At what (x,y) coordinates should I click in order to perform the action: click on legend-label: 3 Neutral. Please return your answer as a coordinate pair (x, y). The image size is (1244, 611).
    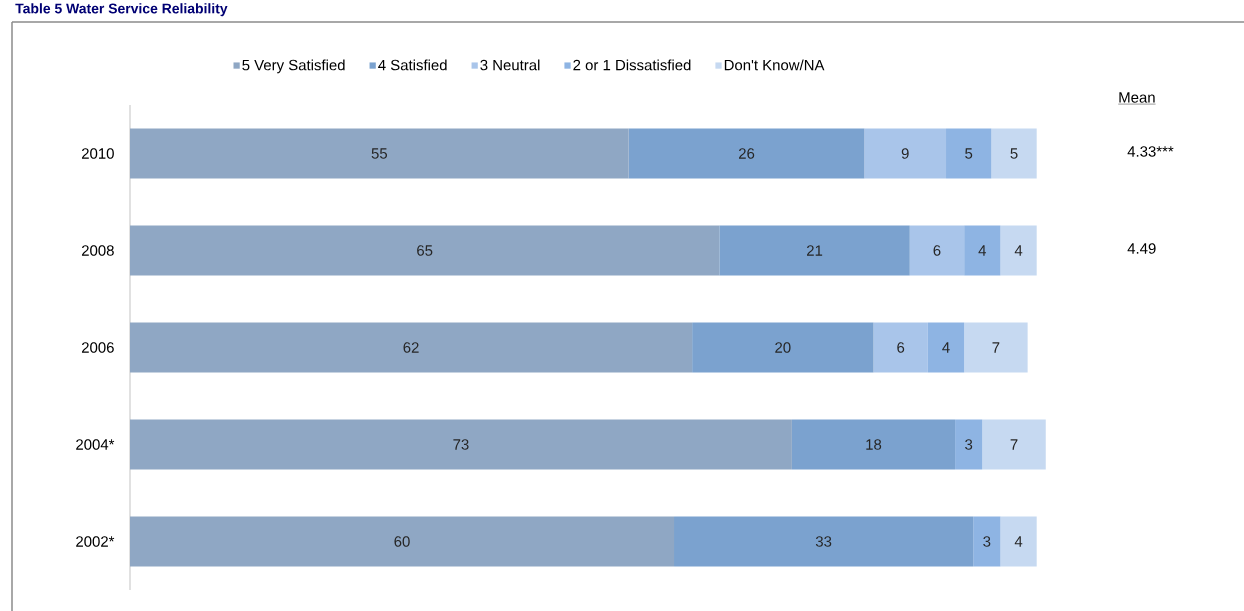
    Looking at the image, I should click on (510, 65).